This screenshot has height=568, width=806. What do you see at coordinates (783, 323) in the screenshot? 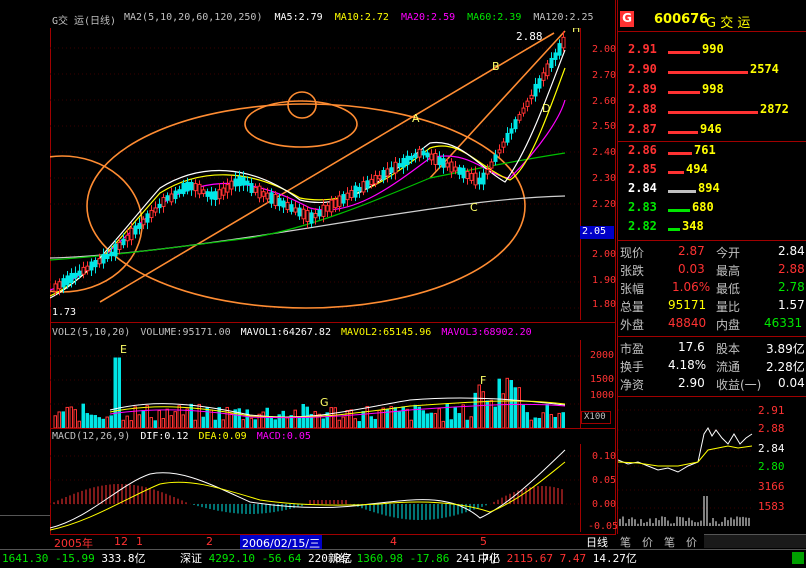
I see `stat-value: 46331` at bounding box center [783, 323].